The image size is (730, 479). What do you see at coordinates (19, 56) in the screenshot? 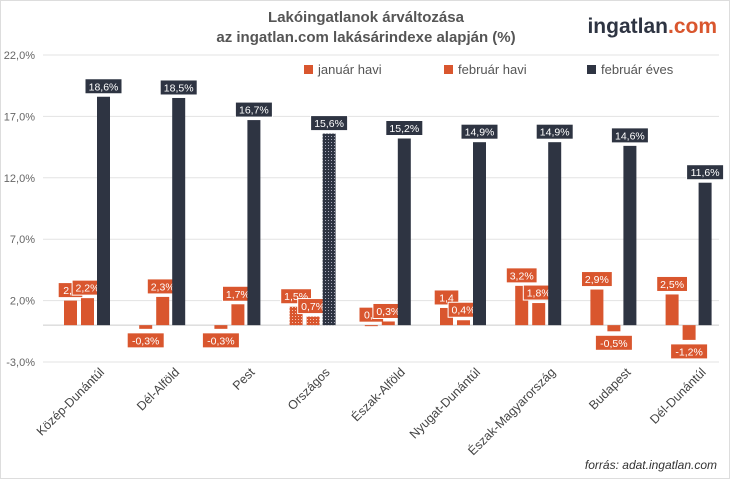
I see `y-tick-label: 22,0%` at bounding box center [19, 56].